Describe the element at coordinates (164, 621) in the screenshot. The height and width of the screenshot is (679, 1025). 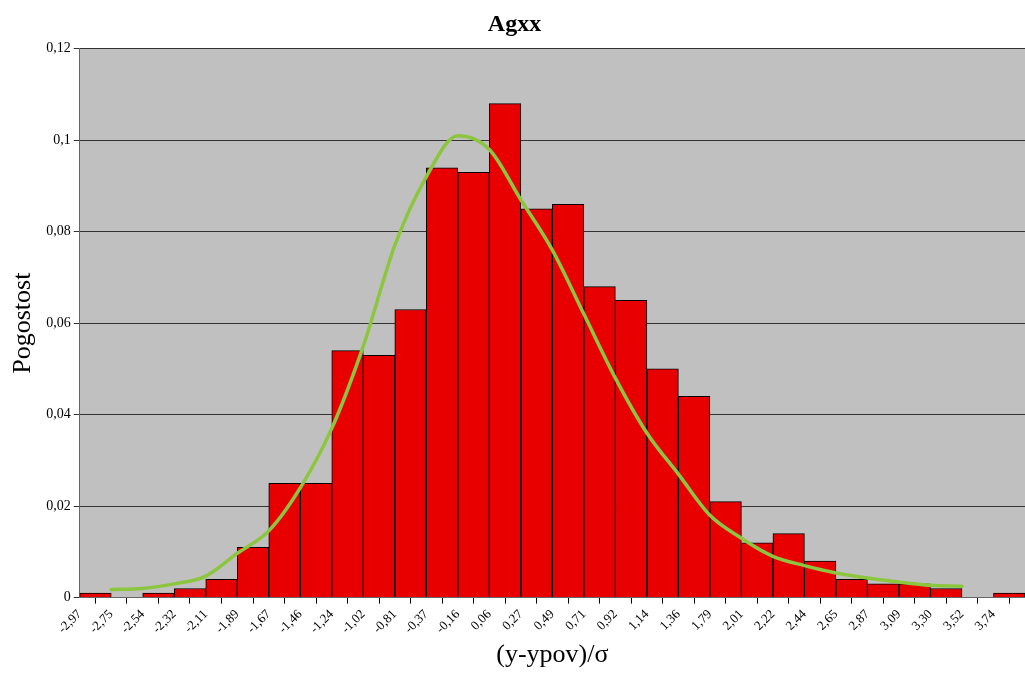
I see `x-tick-label: -2,32` at that location.